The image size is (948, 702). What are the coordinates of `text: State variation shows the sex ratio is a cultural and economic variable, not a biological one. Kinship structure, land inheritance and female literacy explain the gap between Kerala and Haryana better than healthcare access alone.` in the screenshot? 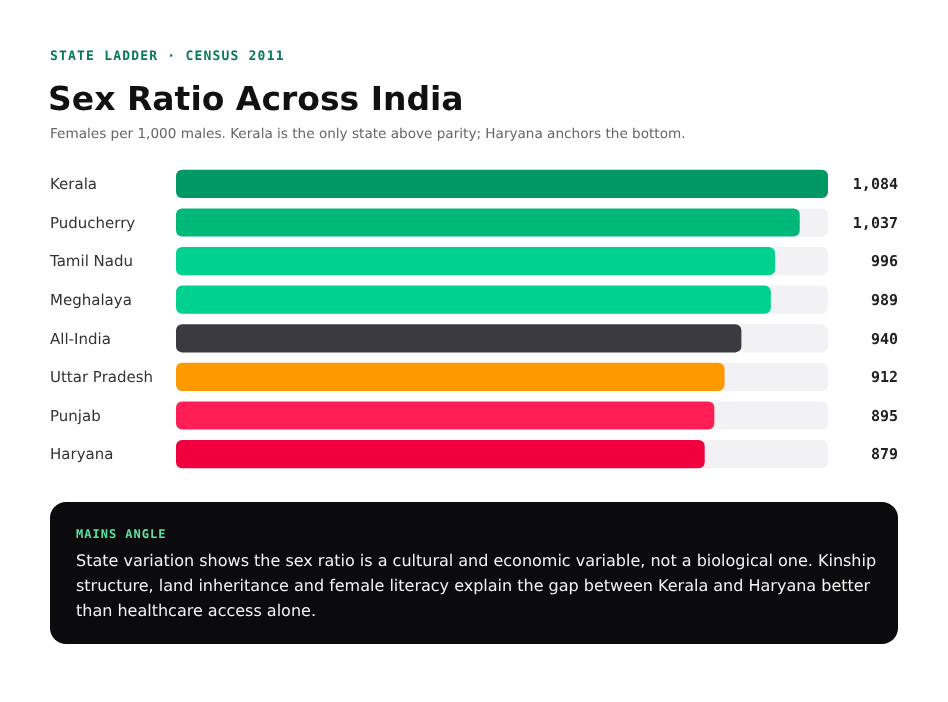 It's located at (476, 586).